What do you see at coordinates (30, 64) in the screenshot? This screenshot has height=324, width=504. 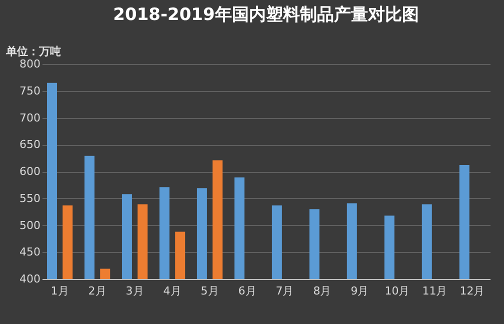 I see `y-tick-label: 800` at bounding box center [30, 64].